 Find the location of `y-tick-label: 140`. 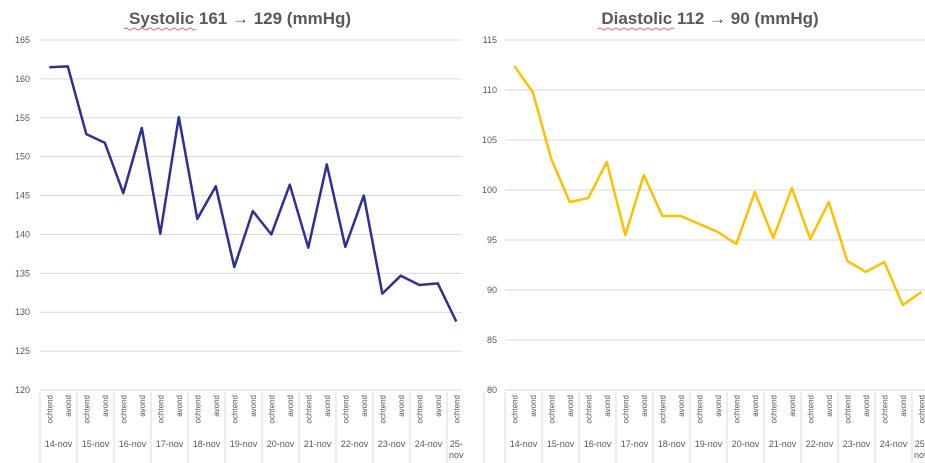

y-tick-label: 140 is located at coordinates (22, 234).